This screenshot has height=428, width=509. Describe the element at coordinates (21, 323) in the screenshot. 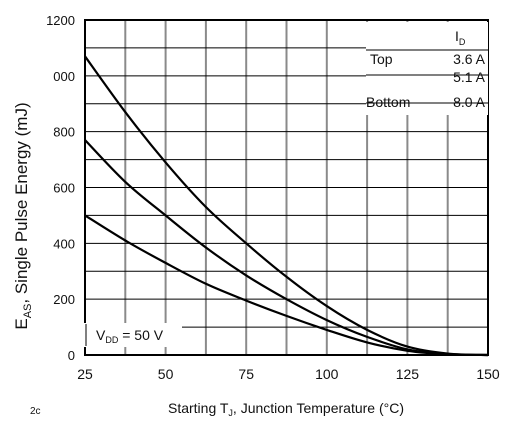

I see `y-axis-label-main: E` at that location.